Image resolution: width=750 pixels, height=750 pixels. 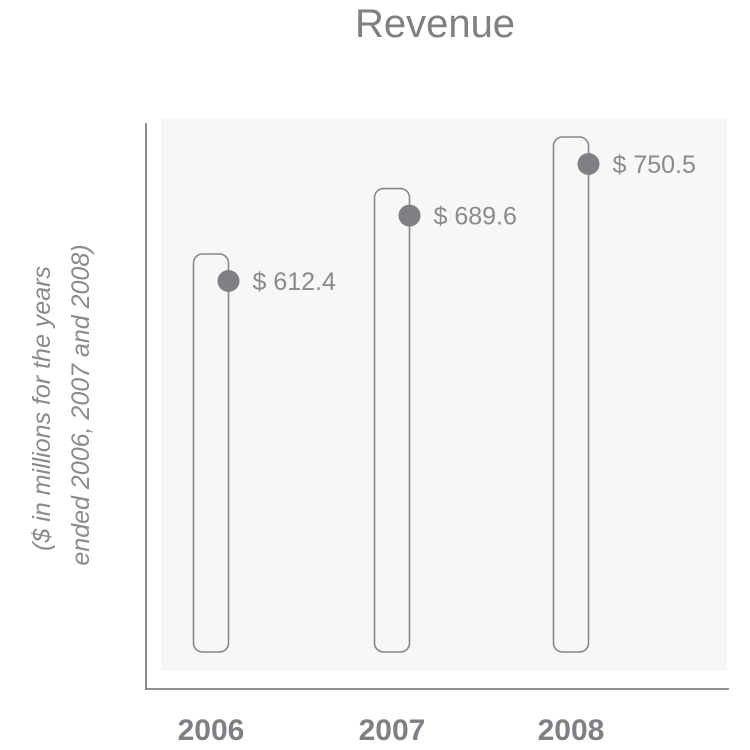 I want to click on x-tick-label-2007: 2007, so click(x=392, y=730).